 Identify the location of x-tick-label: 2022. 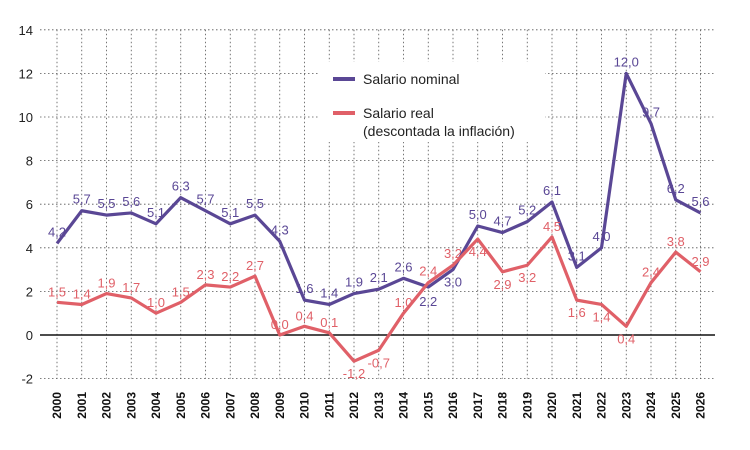
(602, 405).